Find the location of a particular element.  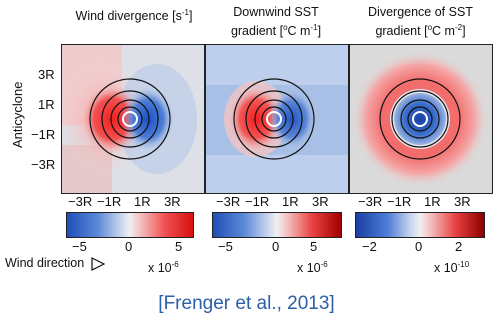

y-tick: −3R is located at coordinates (43, 164).